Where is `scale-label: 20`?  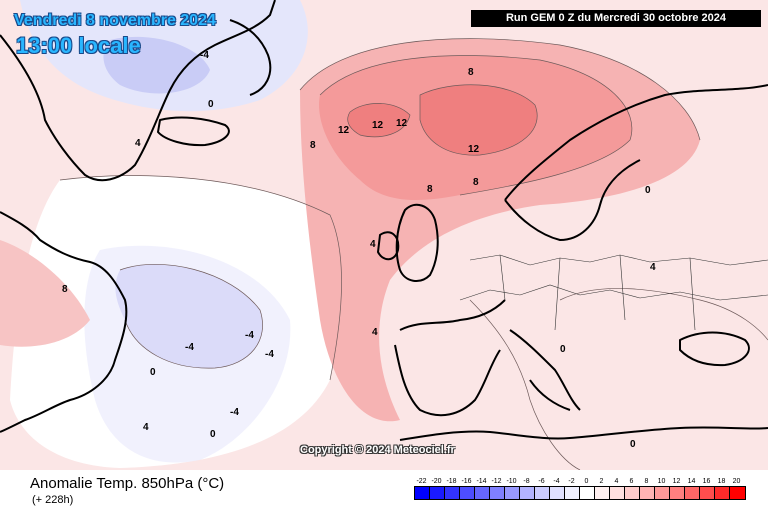
scale-label: 20 is located at coordinates (736, 481).